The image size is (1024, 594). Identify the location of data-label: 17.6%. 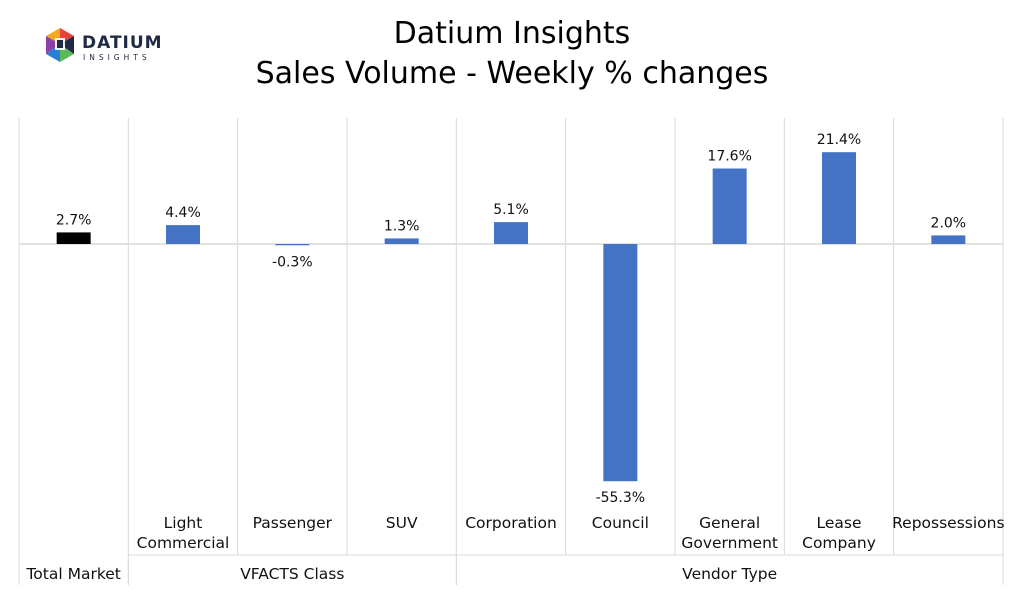
(729, 156).